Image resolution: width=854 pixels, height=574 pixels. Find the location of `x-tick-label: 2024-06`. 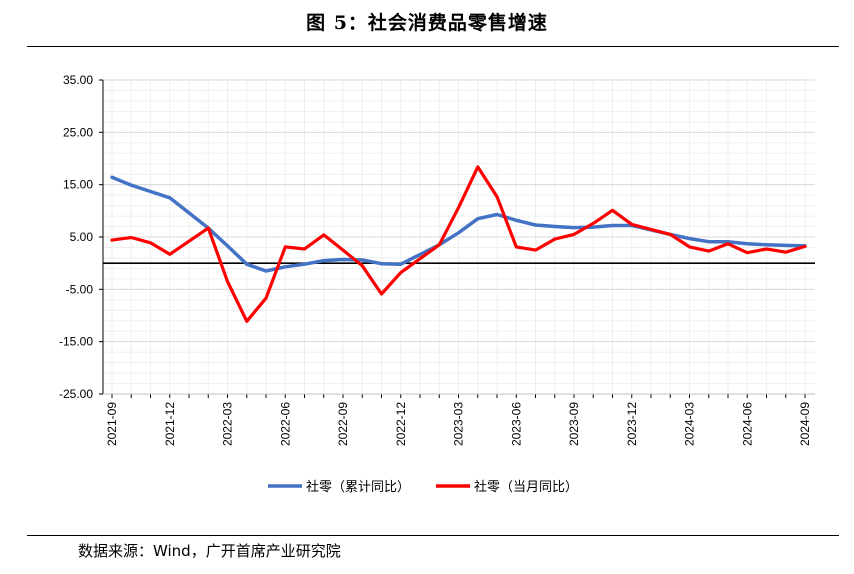

x-tick-label: 2024-06 is located at coordinates (747, 424).